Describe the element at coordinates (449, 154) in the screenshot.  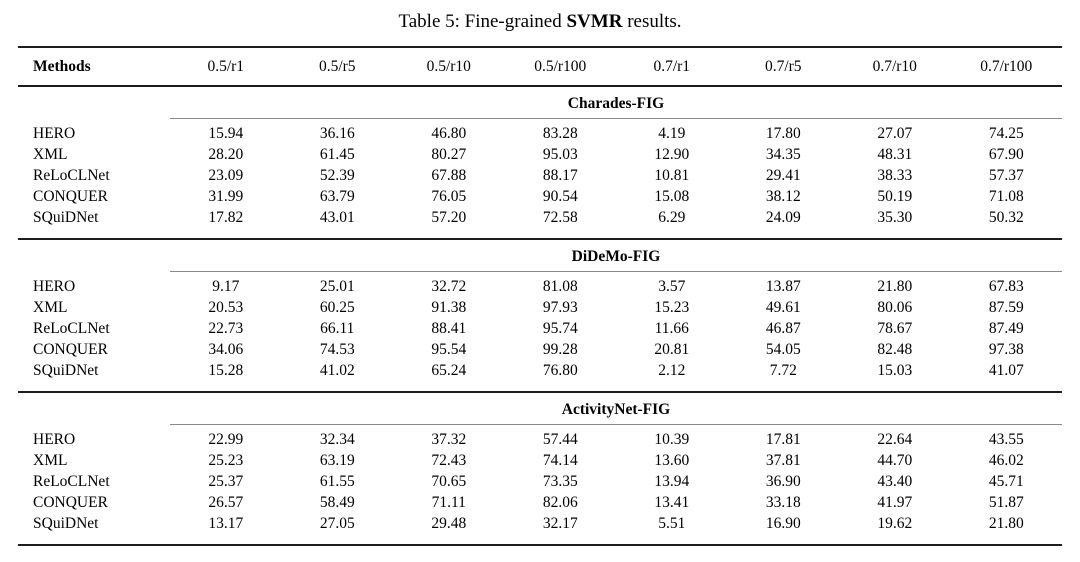
I see `value-cell: 80.27` at that location.